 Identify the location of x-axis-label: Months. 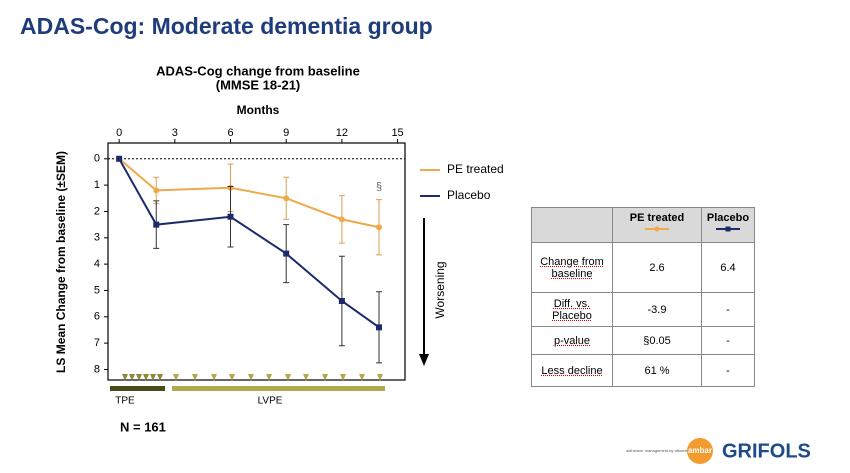
(258, 110).